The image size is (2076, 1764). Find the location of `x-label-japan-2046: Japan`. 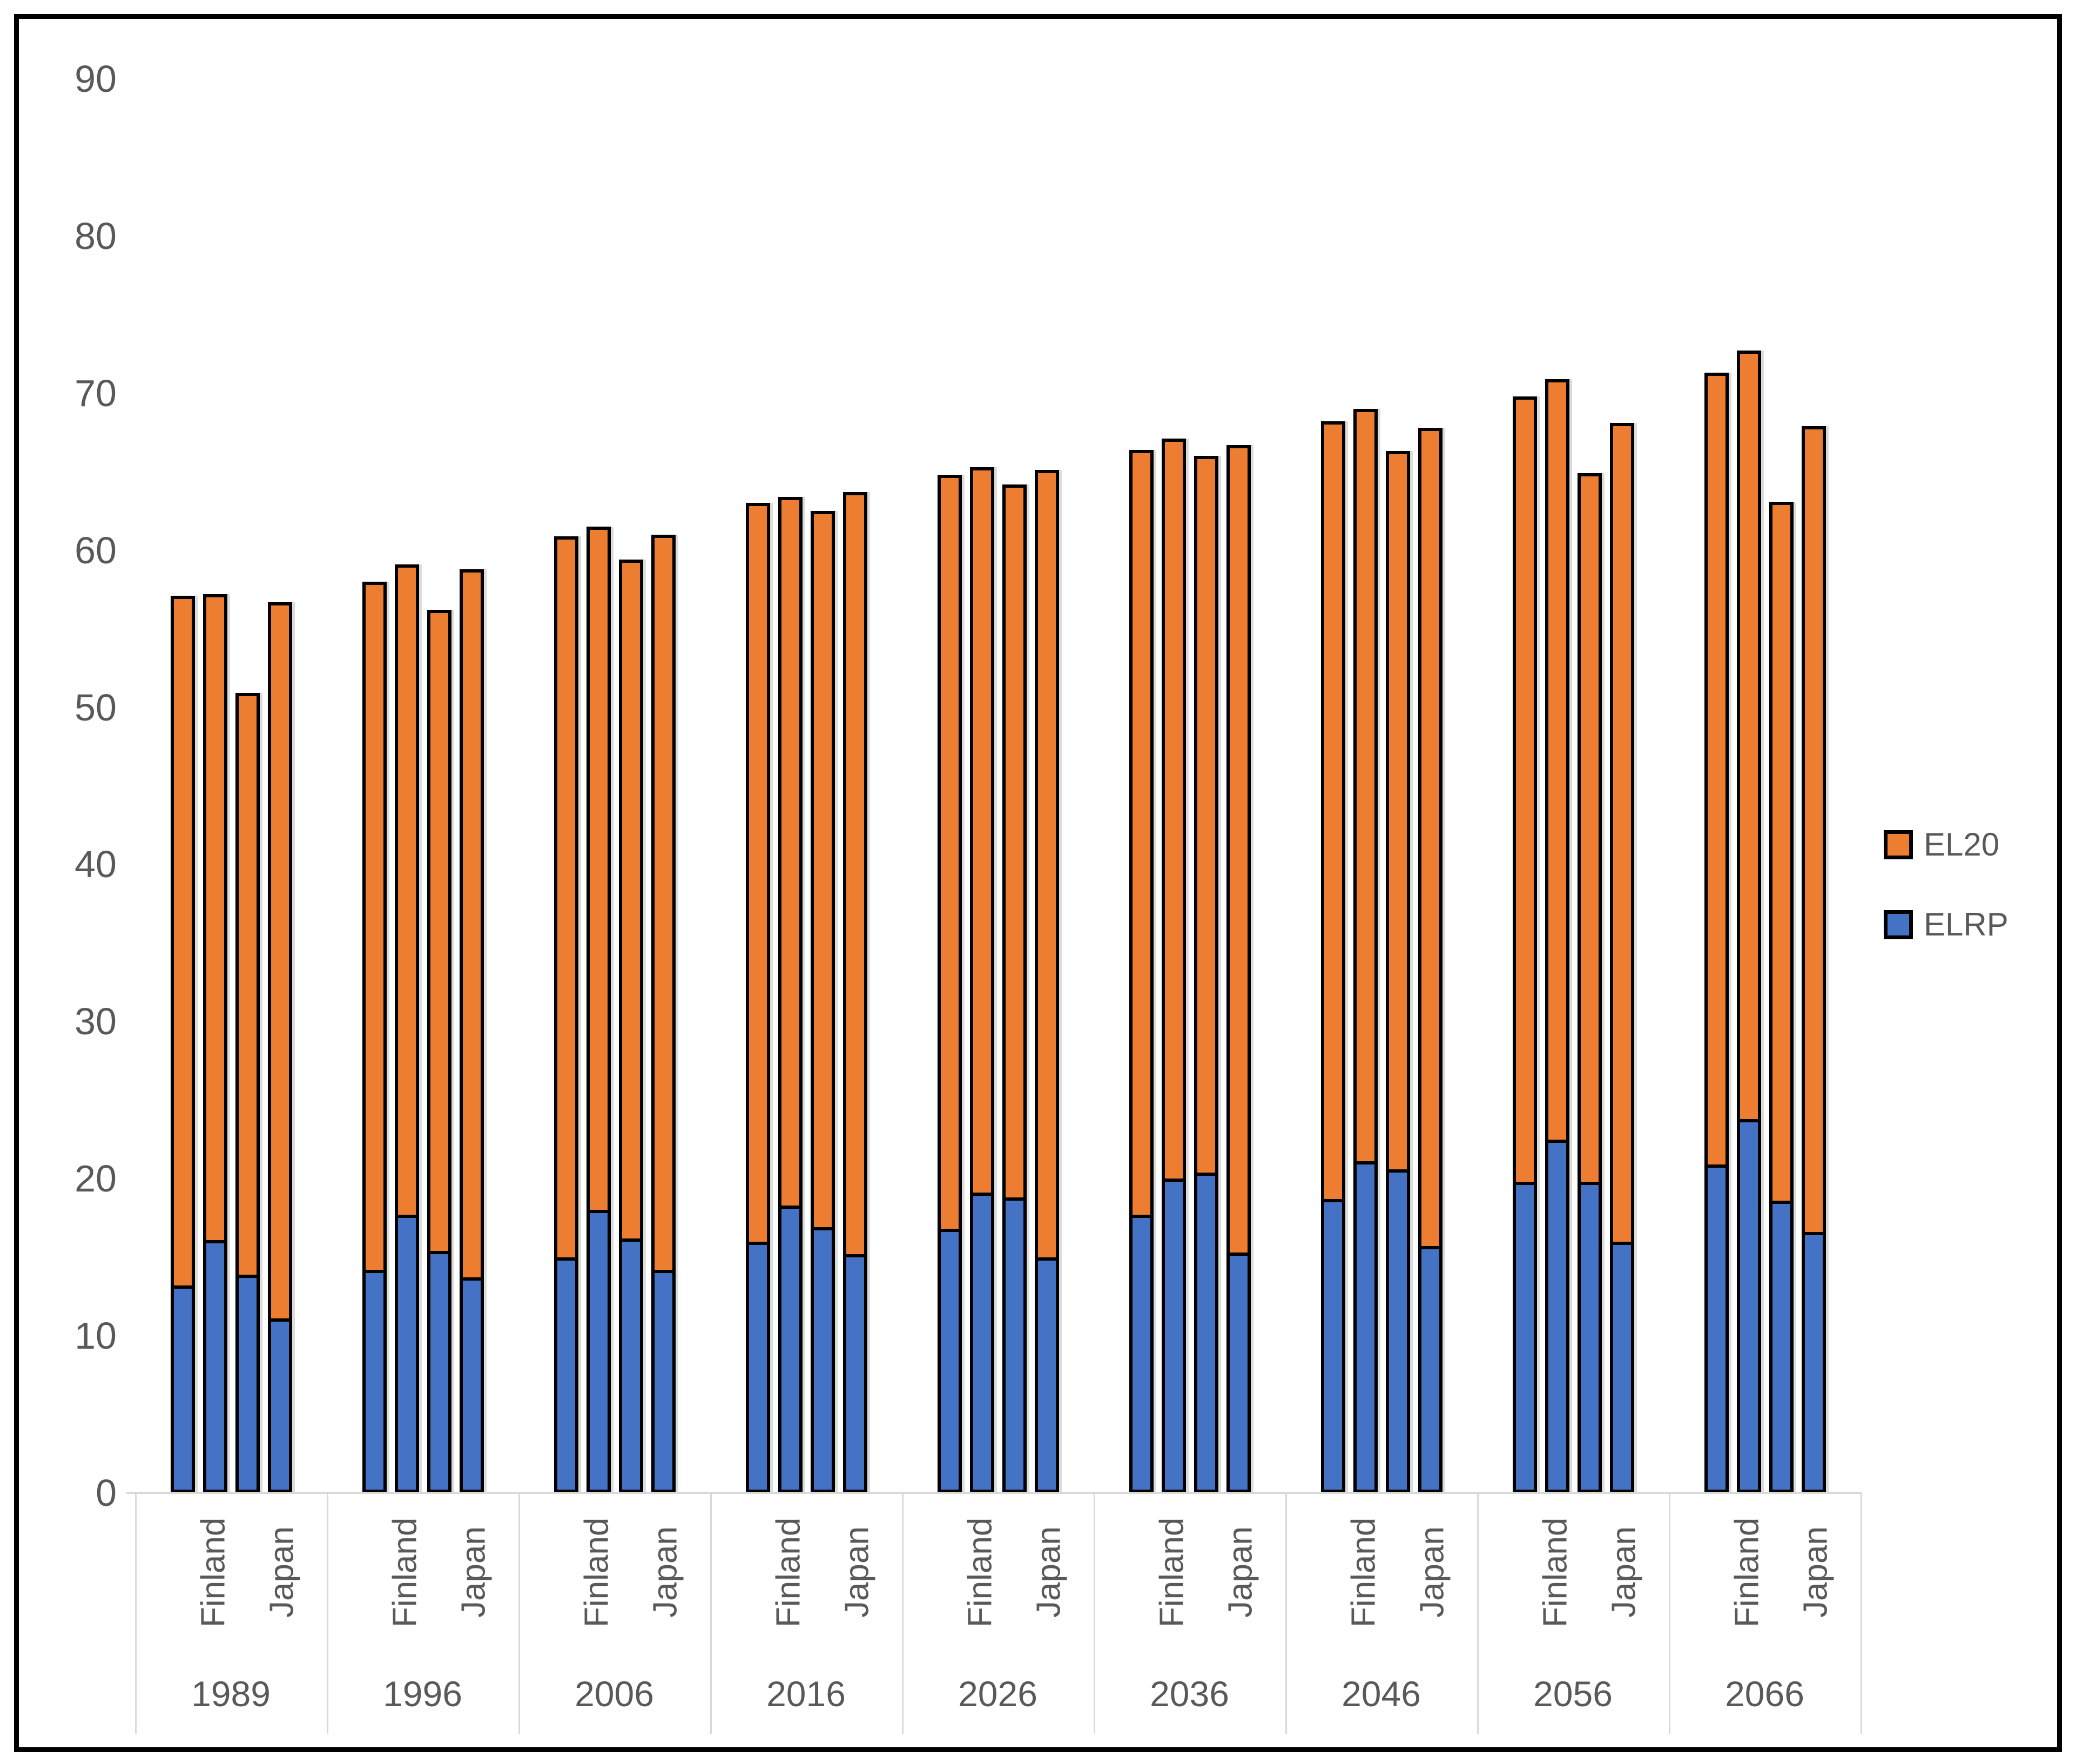

x-label-japan-2046: Japan is located at coordinates (1432, 1572).